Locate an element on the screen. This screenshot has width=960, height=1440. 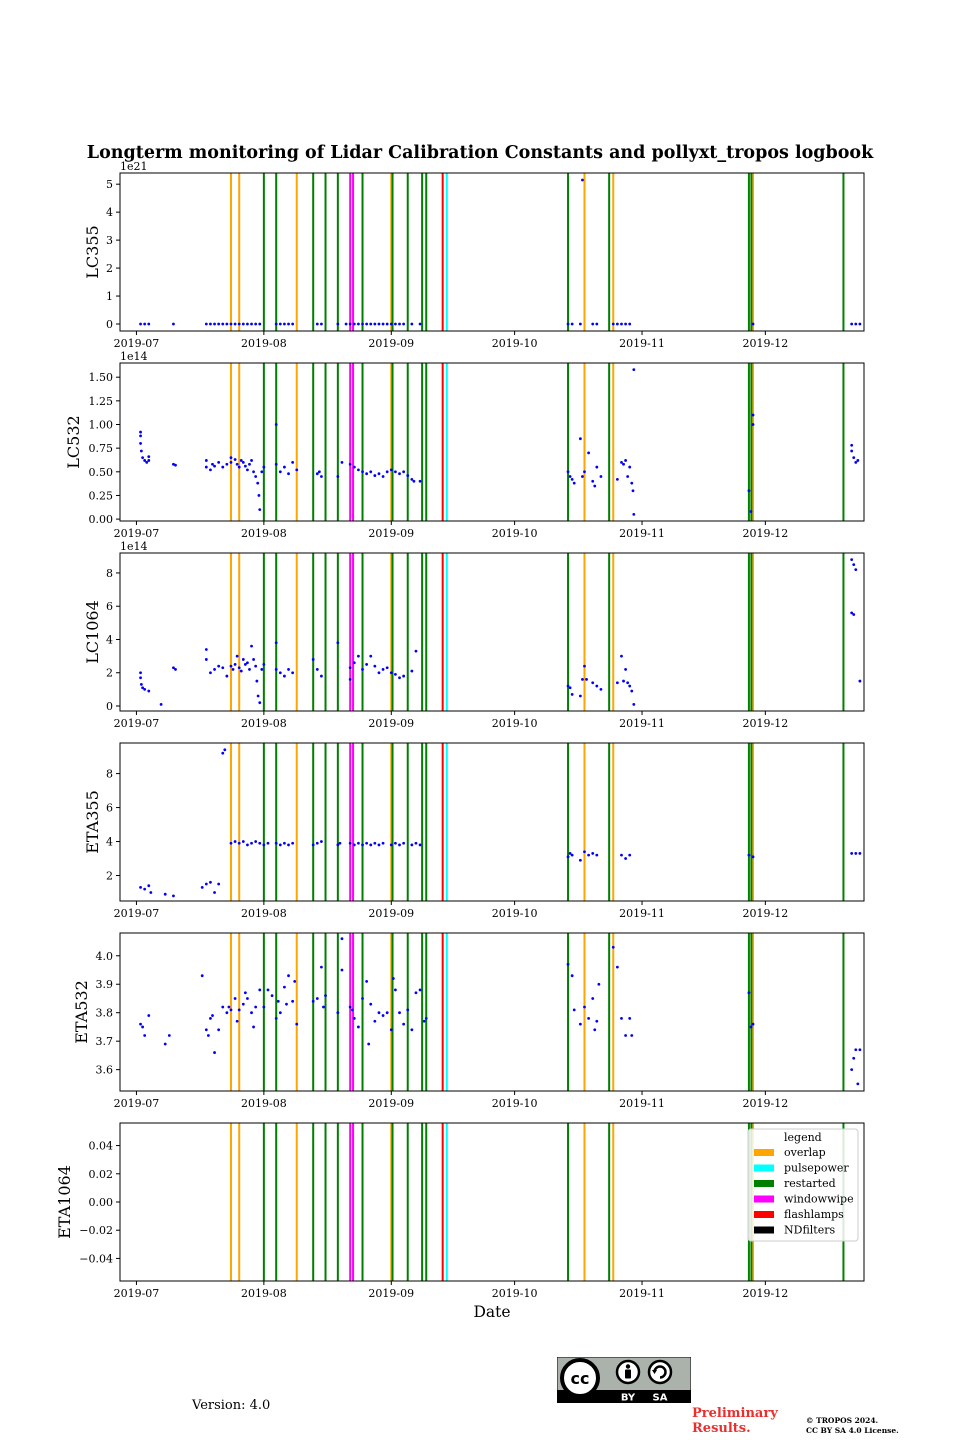
y-tick-label: 3.7 is located at coordinates (105, 1041).